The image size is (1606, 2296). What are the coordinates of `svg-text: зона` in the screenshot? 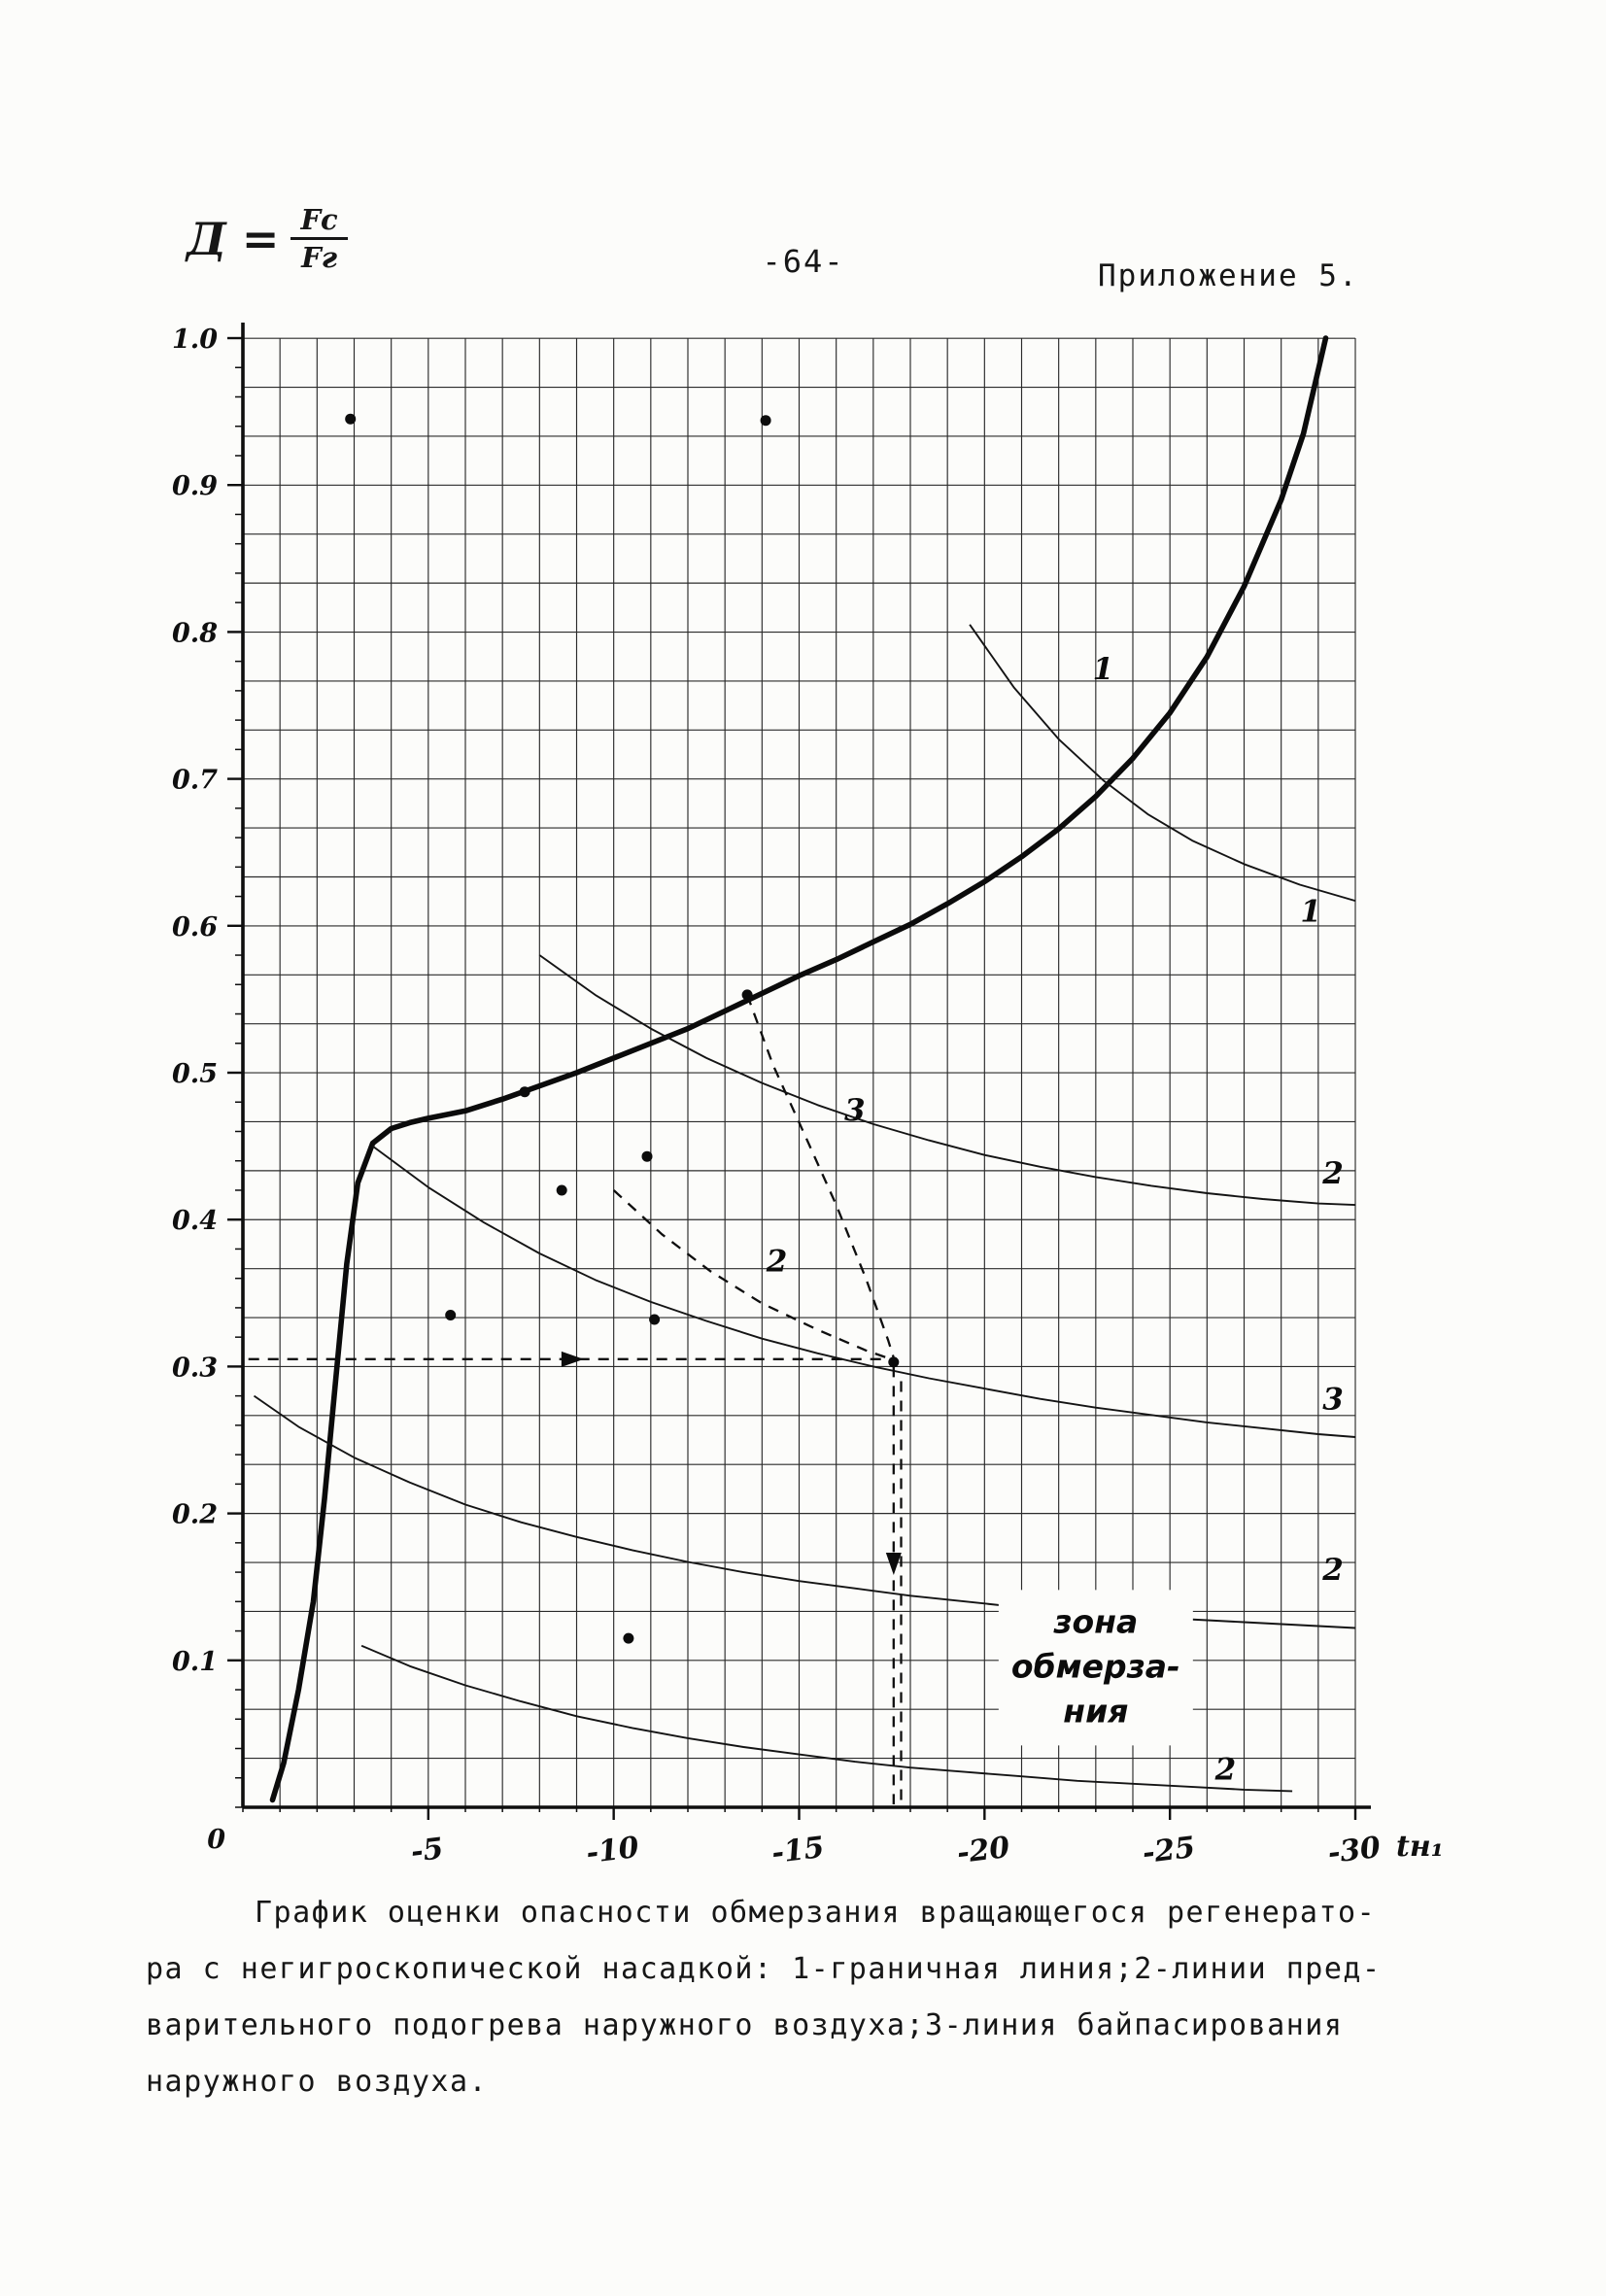 It's located at (1095, 1621).